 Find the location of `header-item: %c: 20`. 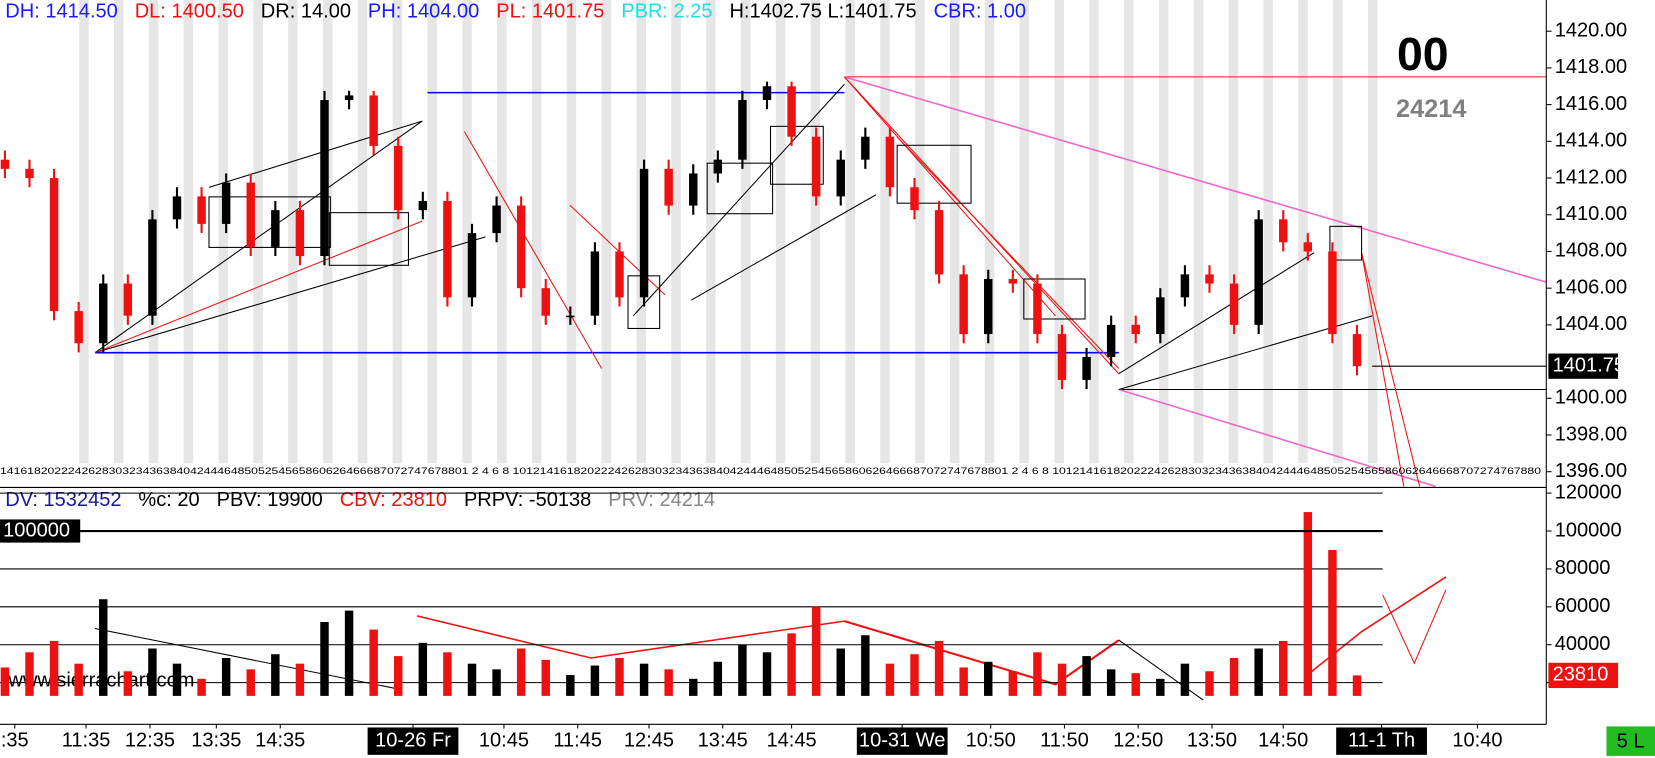

header-item: %c: 20 is located at coordinates (168, 500).